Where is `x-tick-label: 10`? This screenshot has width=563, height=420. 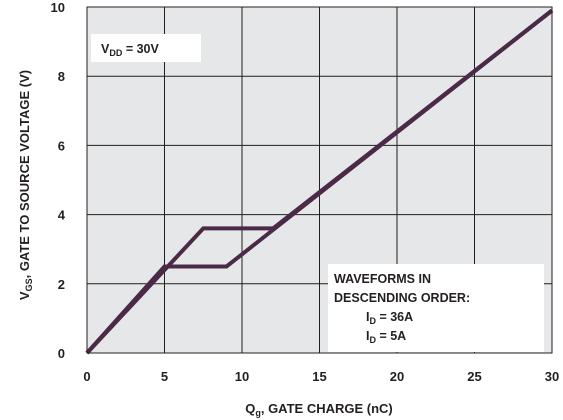
x-tick-label: 10 is located at coordinates (242, 376).